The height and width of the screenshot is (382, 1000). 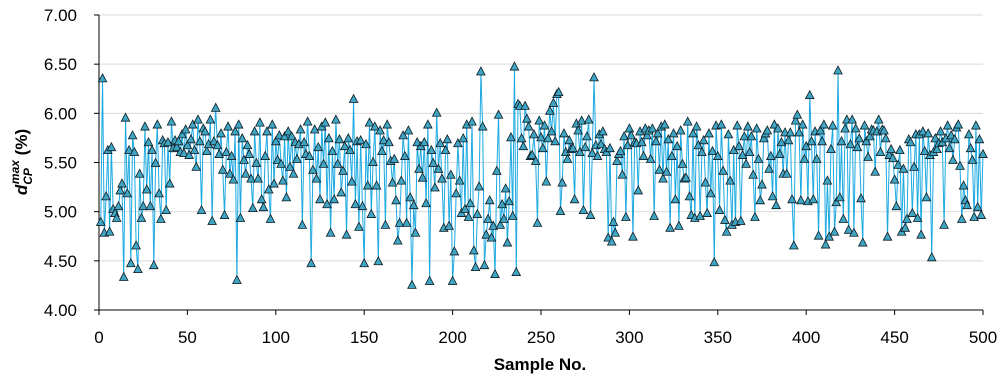 I want to click on y-tick-label: 6.00, so click(x=60, y=113).